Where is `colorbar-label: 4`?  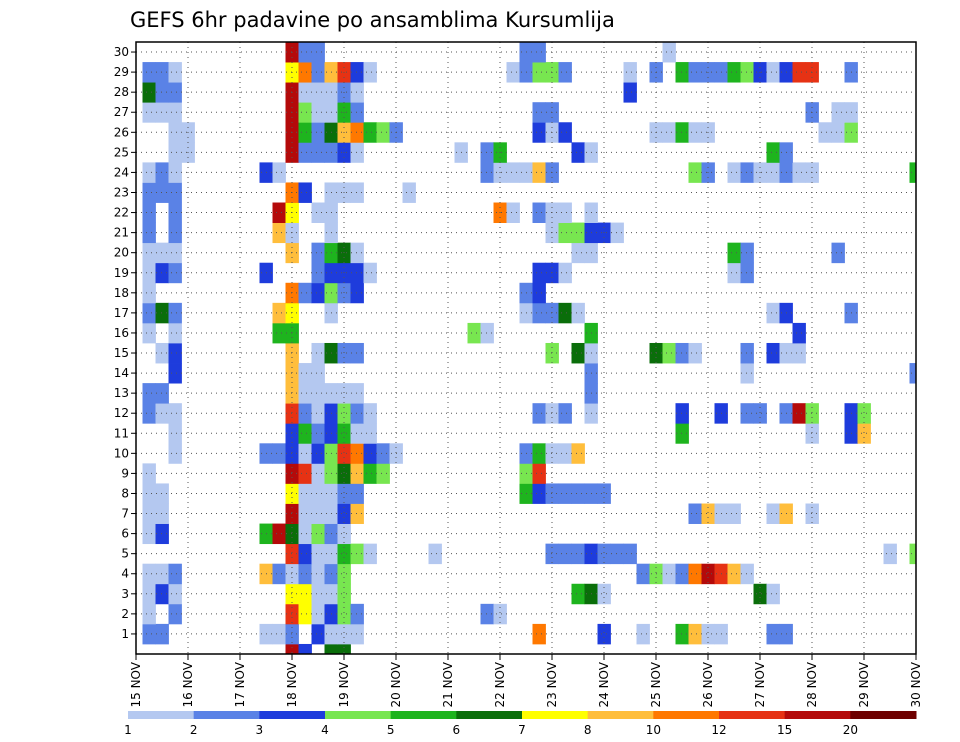 colorbar-label: 4 is located at coordinates (325, 730).